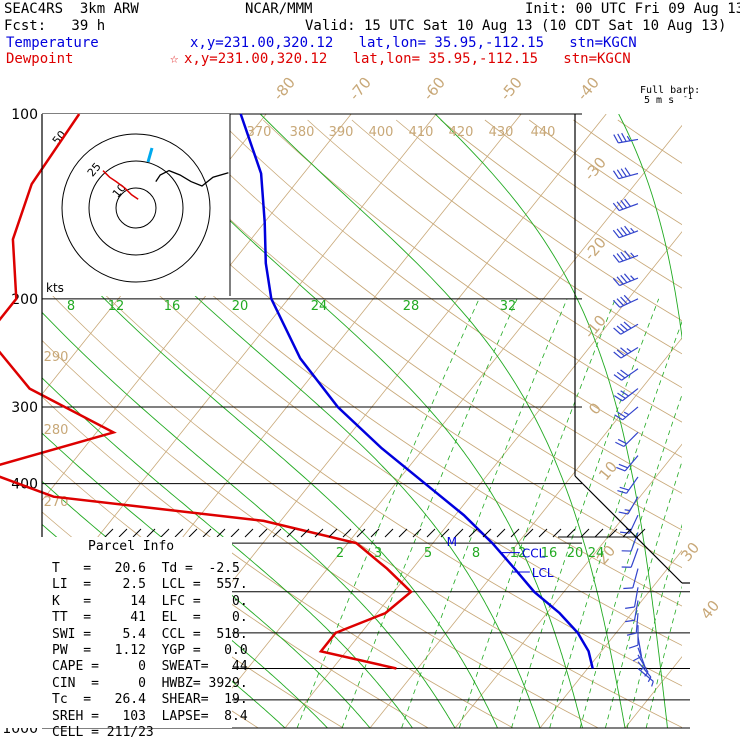  Describe the element at coordinates (434, 89) in the screenshot. I see `isotherm-label: -60` at that location.